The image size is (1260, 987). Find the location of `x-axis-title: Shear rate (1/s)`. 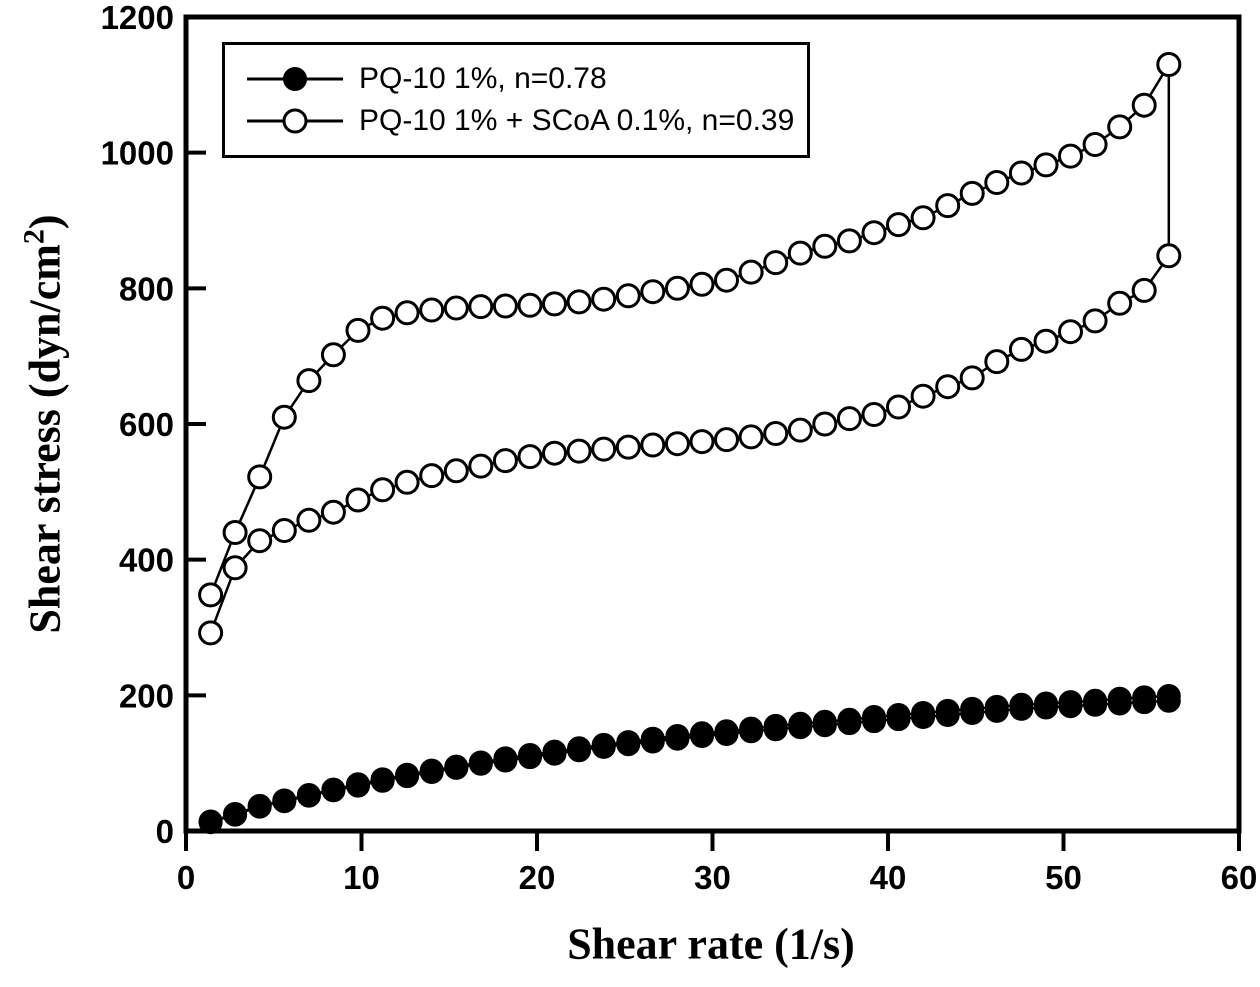

x-axis-title: Shear rate (1/s) is located at coordinates (711, 944).